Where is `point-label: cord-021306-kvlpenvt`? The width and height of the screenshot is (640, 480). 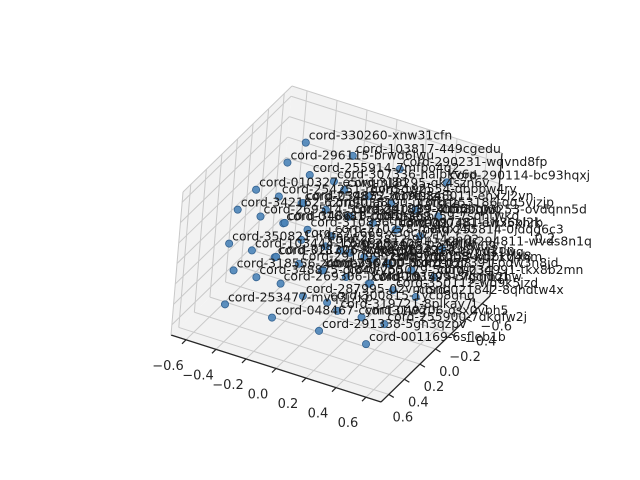
point-label: cord-021306-kvlpenvt is located at coordinates (347, 249).